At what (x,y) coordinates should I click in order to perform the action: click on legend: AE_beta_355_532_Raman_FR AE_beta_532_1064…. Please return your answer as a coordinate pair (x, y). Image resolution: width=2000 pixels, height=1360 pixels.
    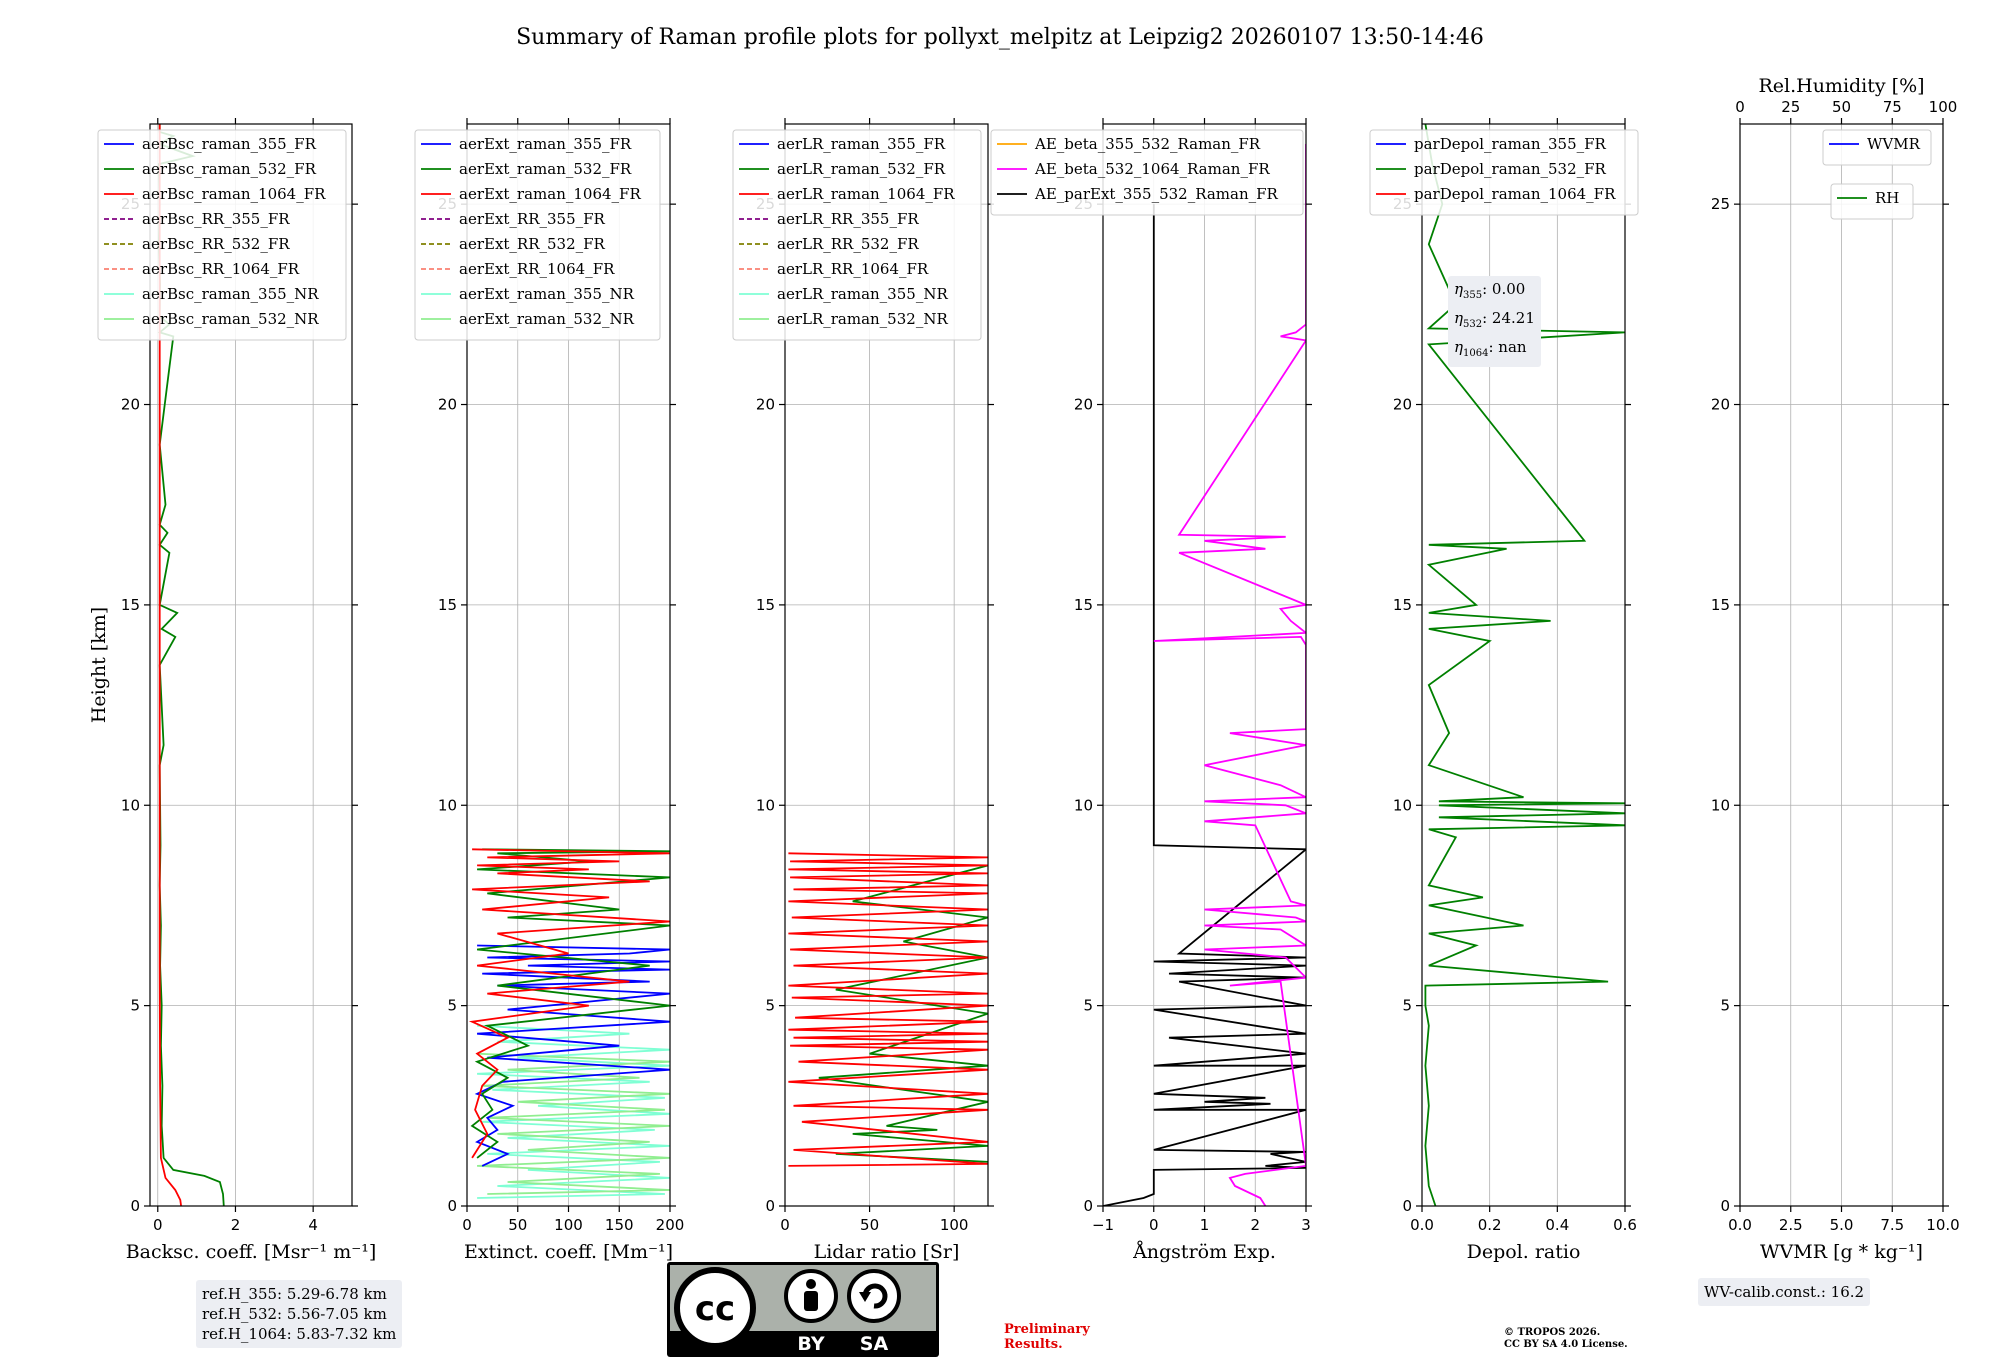
    Looking at the image, I should click on (1147, 172).